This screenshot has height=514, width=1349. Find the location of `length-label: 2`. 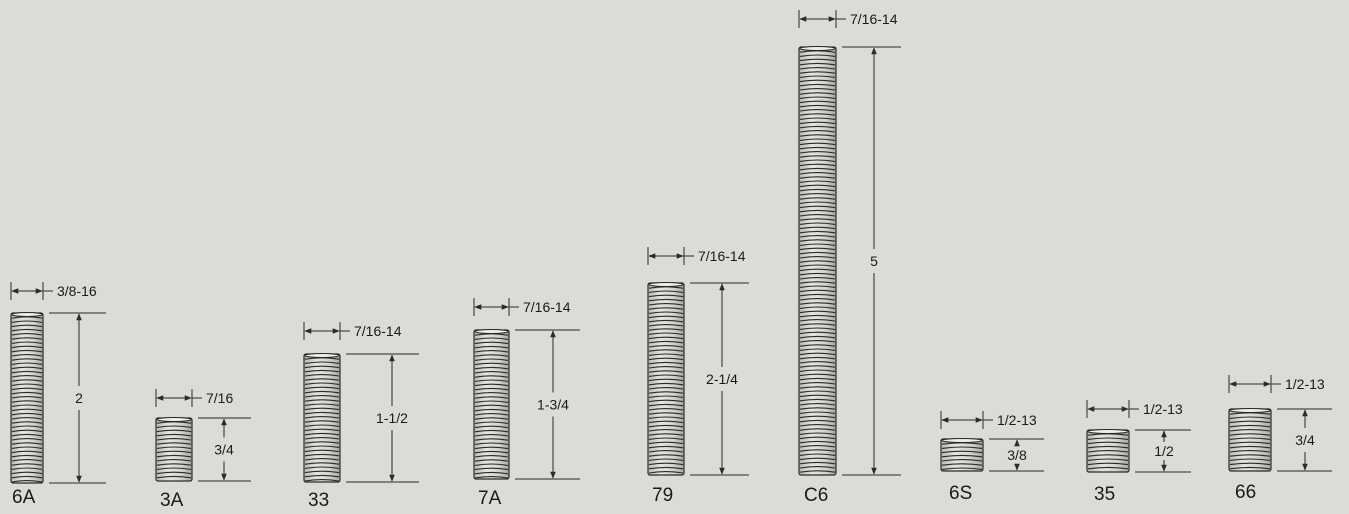

length-label: 2 is located at coordinates (79, 398).